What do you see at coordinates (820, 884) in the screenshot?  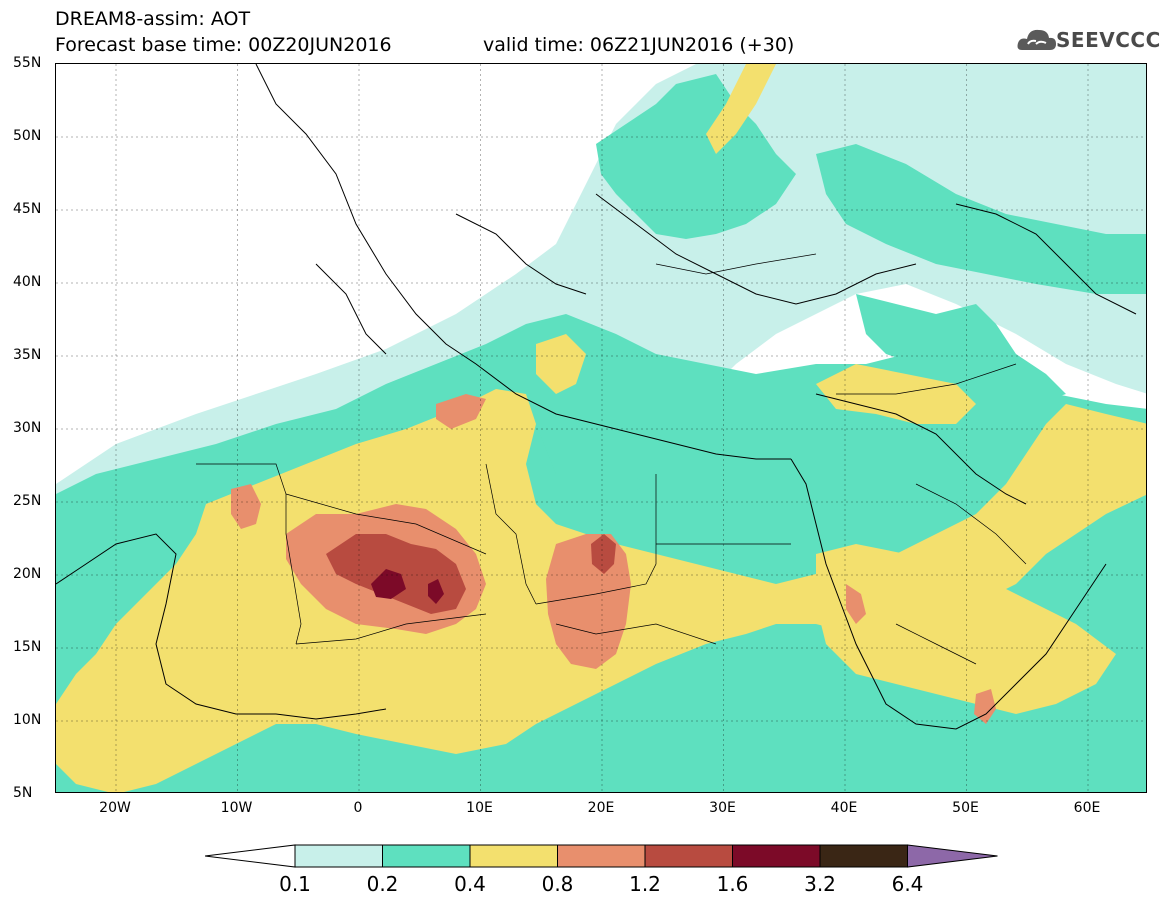 I see `colorbar-label: 3.2` at bounding box center [820, 884].